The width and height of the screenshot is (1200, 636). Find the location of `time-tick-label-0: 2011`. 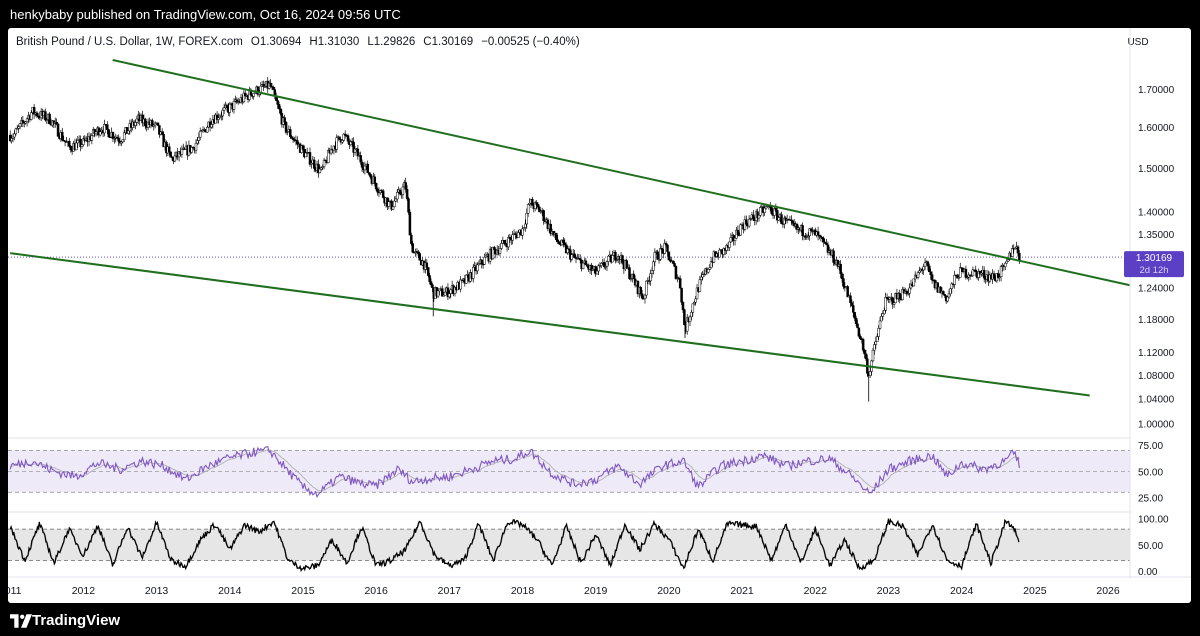

time-tick-label-0: 2011 is located at coordinates (15, 591).